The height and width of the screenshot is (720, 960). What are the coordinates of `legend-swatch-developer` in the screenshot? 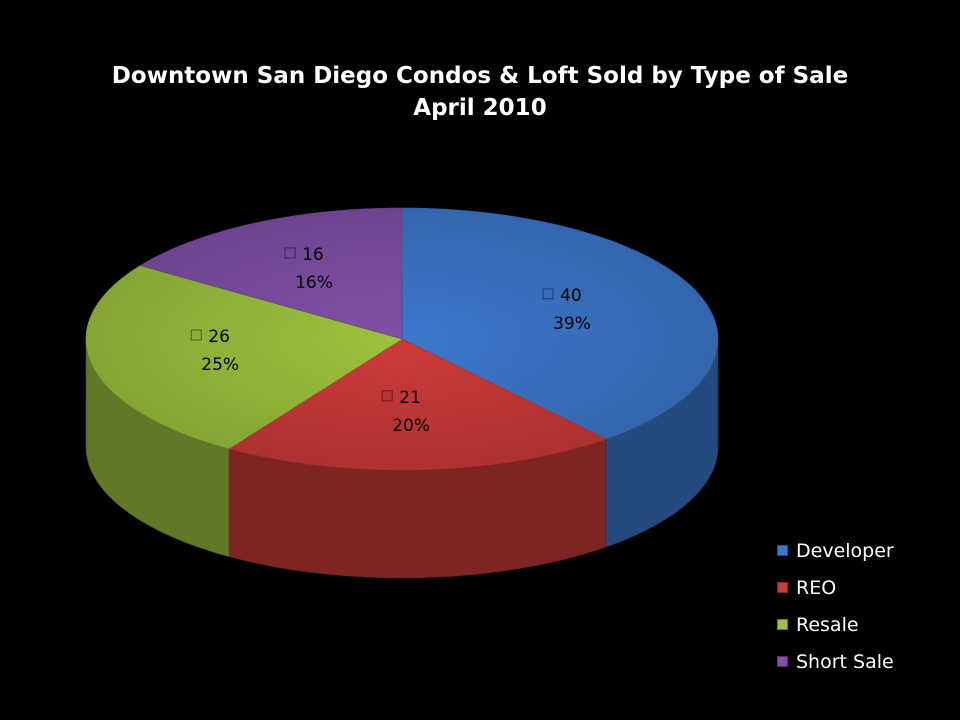 It's located at (782, 550).